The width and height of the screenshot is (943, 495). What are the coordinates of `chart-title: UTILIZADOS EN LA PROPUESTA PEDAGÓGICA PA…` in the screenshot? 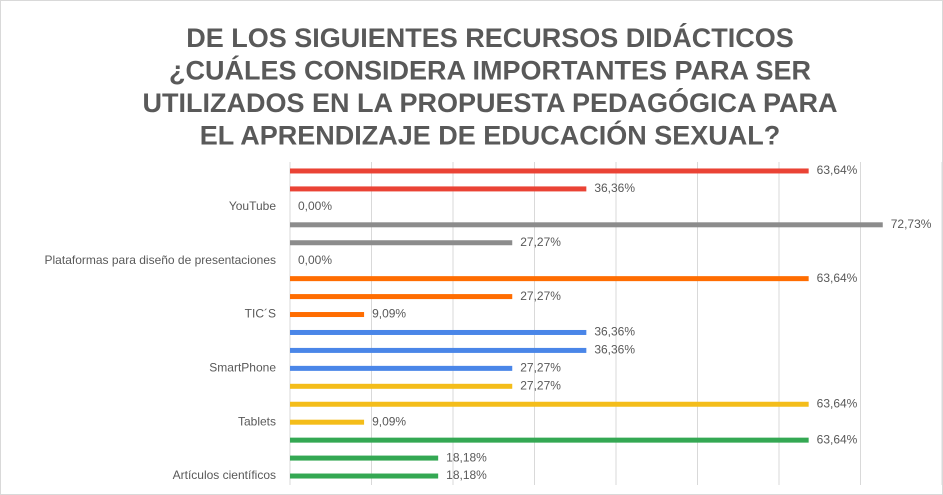 It's located at (489, 102).